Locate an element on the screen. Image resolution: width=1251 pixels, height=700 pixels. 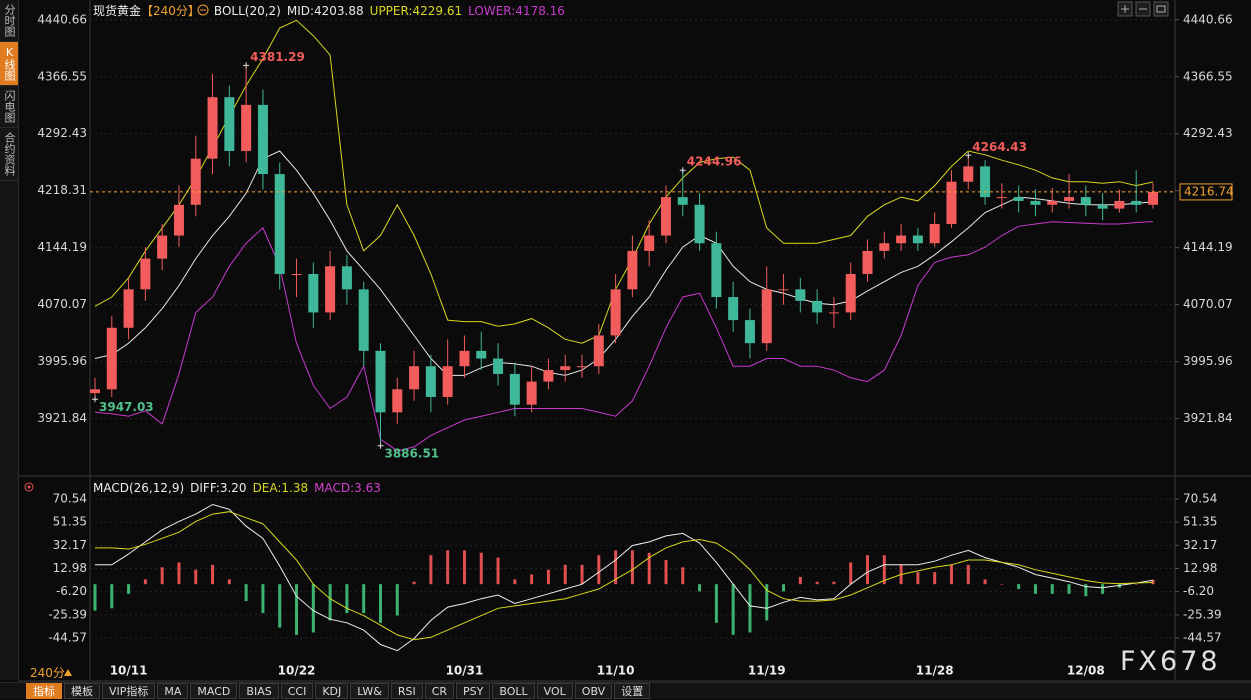
period-icon is located at coordinates (203, 10).